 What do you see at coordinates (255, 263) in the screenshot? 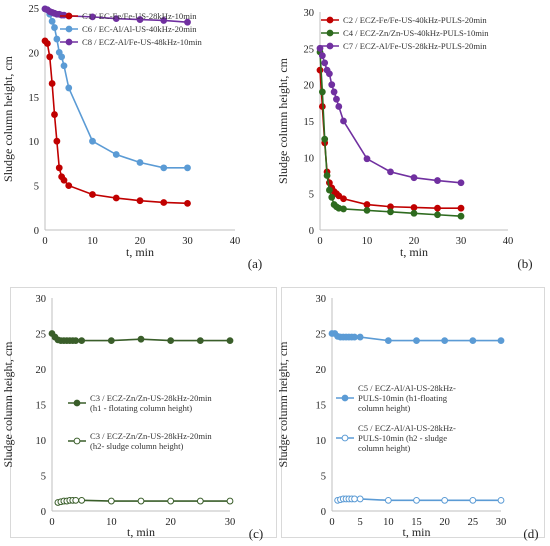
I see `panel-label: (a)` at bounding box center [255, 263].